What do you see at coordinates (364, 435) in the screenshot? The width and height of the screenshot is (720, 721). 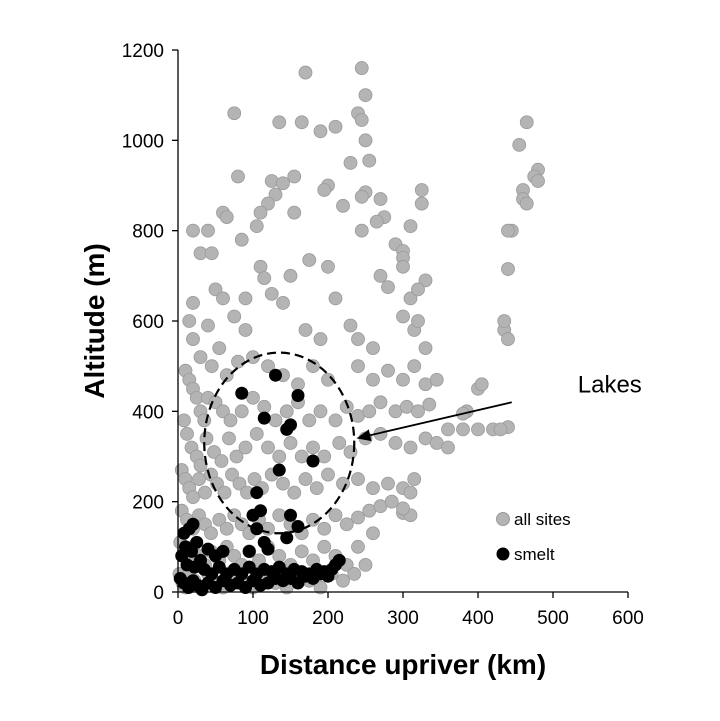 I see `lakes-arrowhead` at bounding box center [364, 435].